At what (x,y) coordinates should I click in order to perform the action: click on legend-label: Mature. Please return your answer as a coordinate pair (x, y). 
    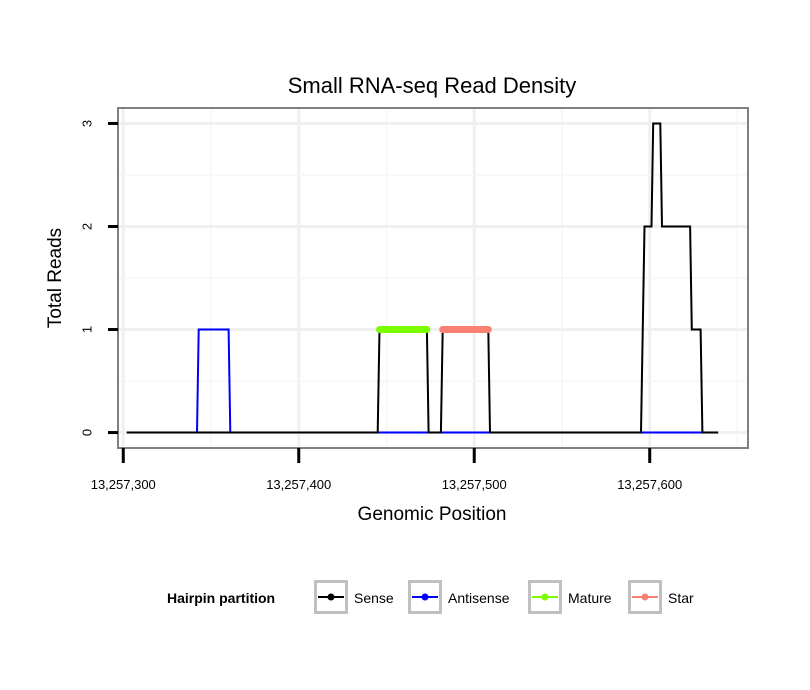
    Looking at the image, I should click on (590, 598).